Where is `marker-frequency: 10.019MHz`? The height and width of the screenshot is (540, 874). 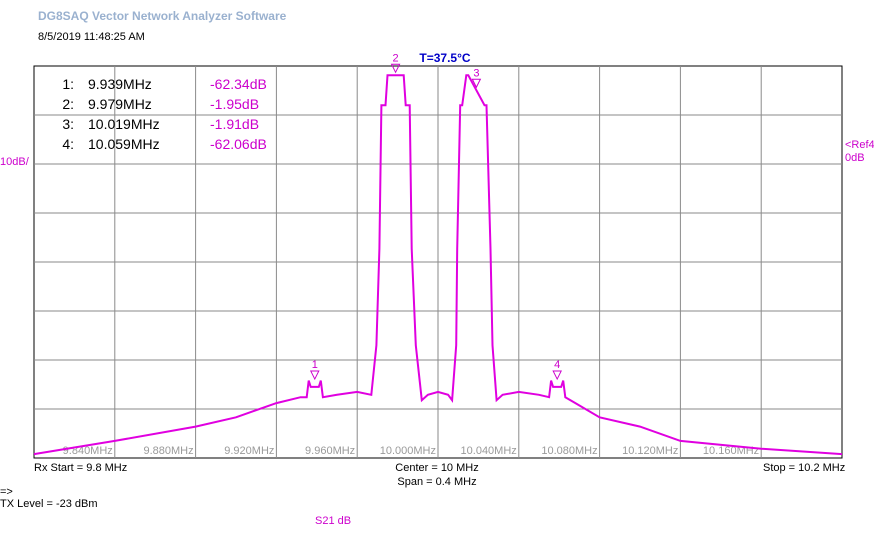
marker-frequency: 10.019MHz is located at coordinates (124, 124).